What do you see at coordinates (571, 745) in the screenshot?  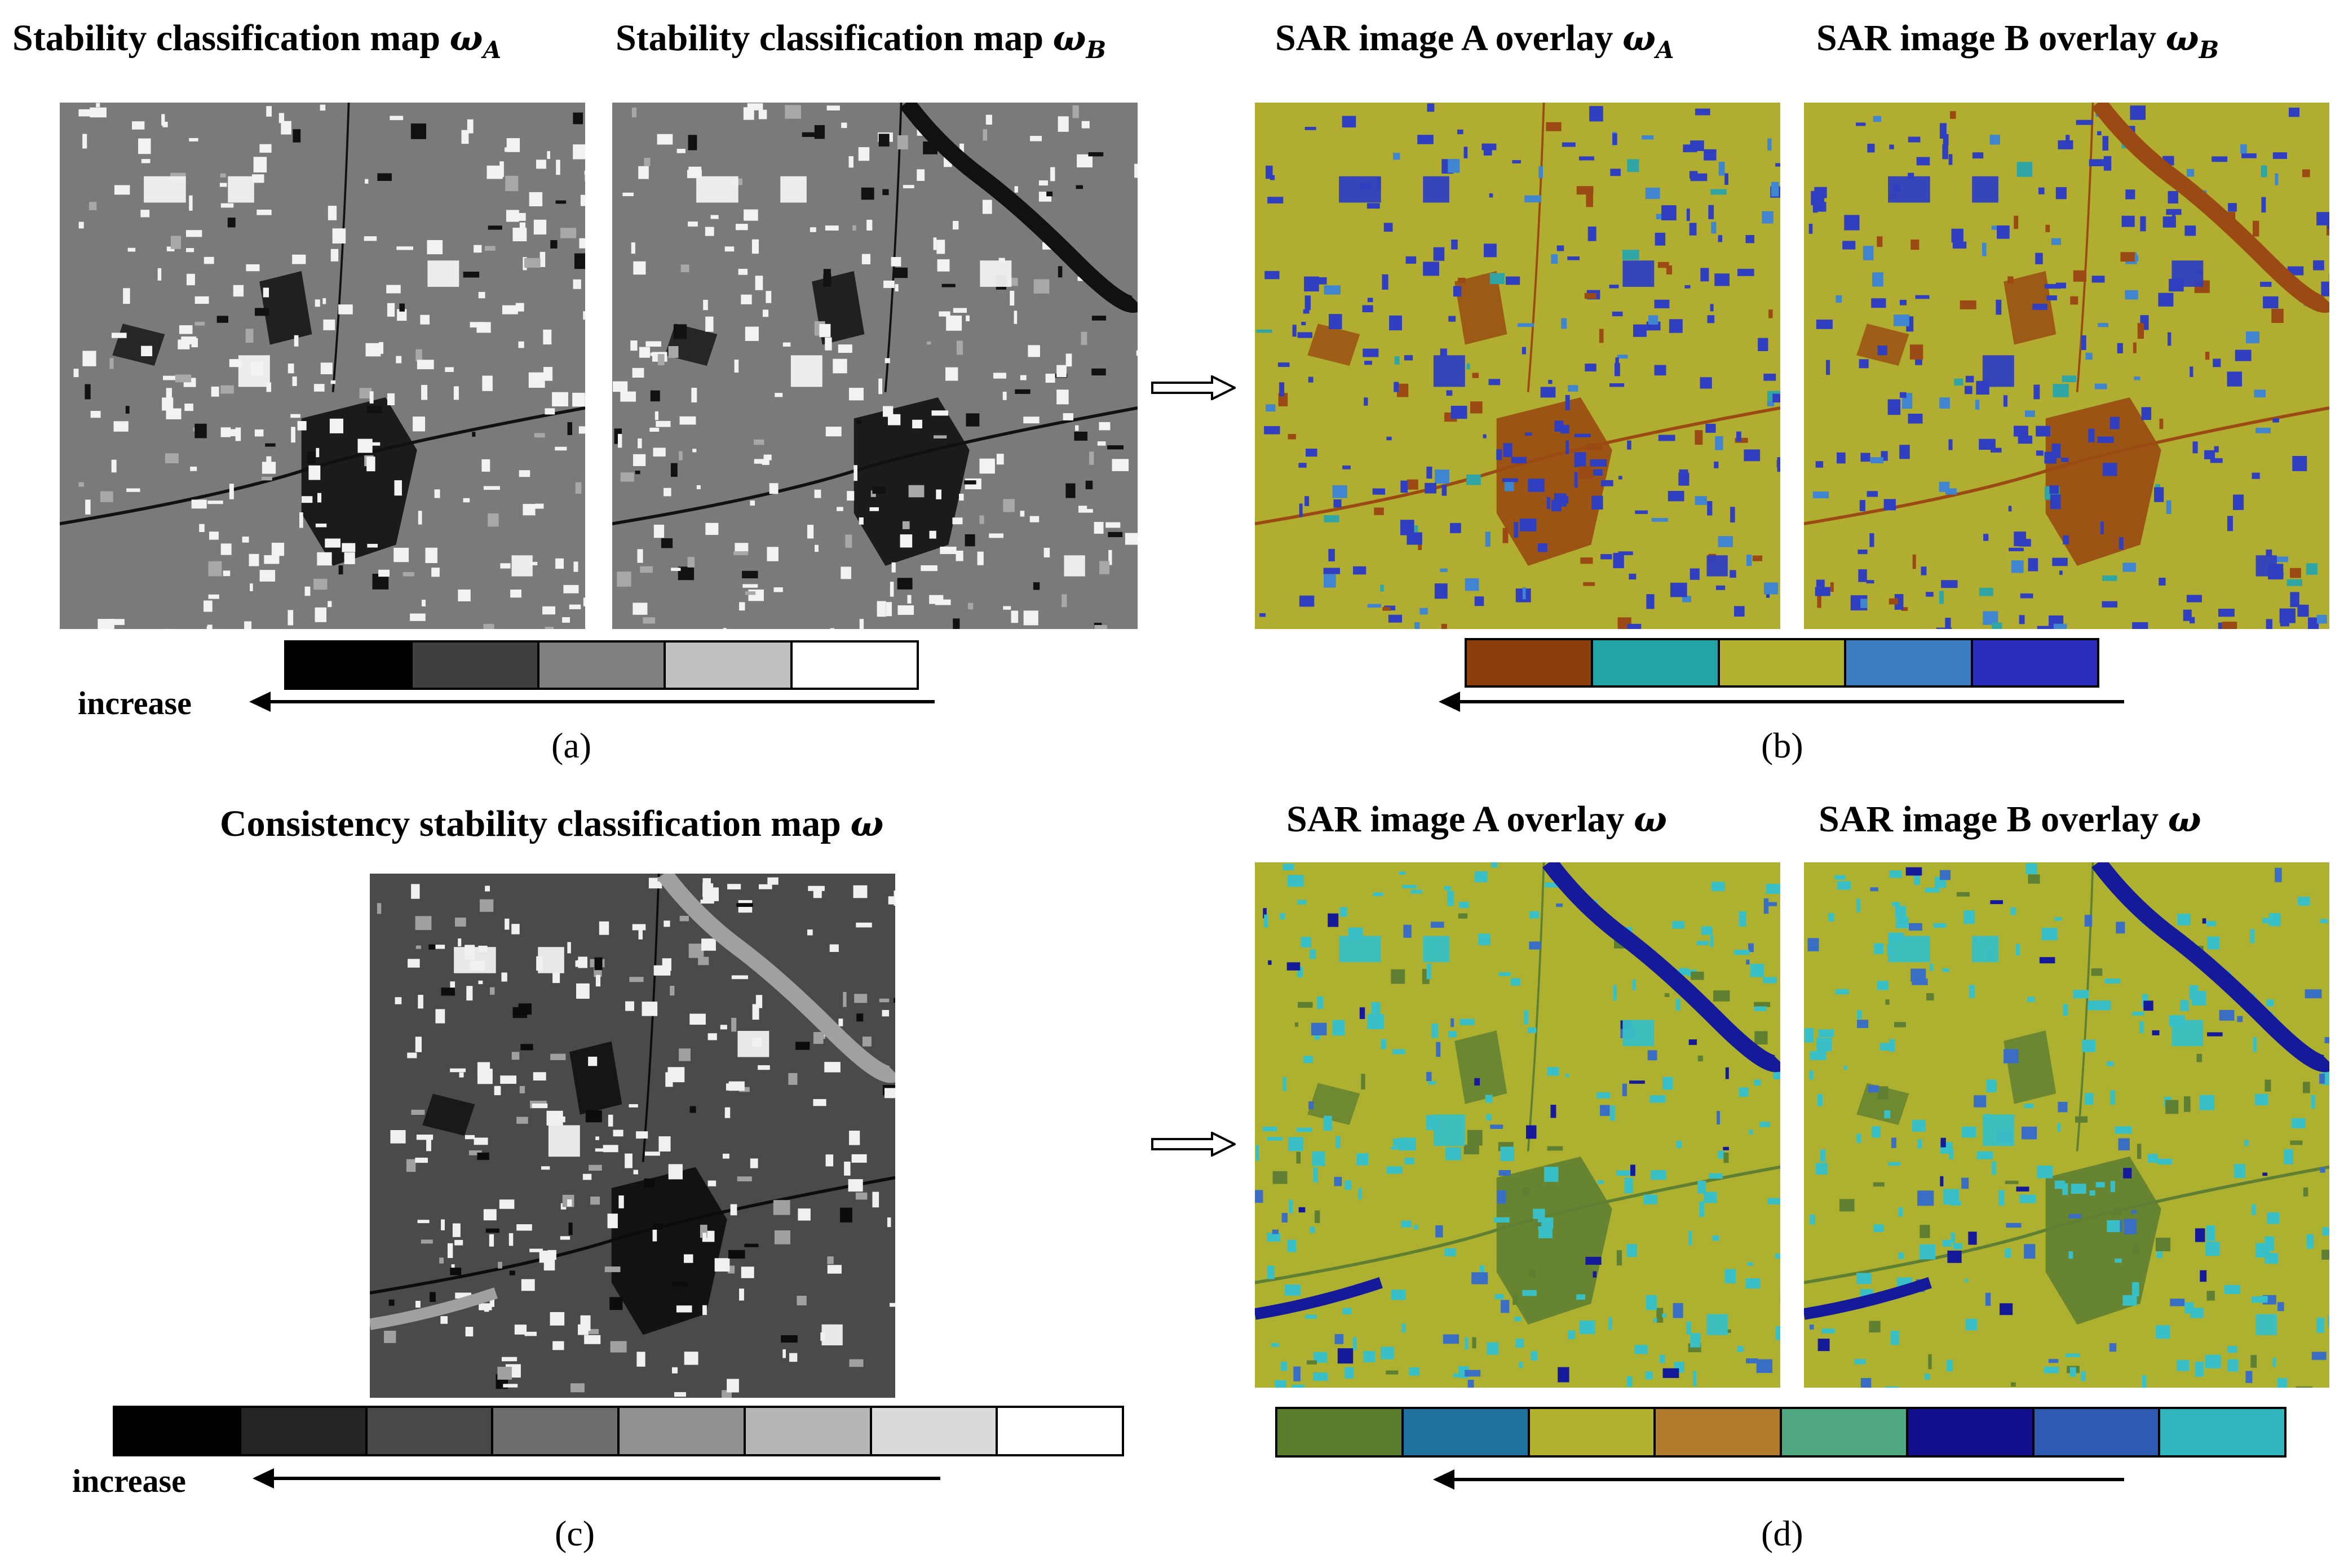 I see `caption-a: (a)` at bounding box center [571, 745].